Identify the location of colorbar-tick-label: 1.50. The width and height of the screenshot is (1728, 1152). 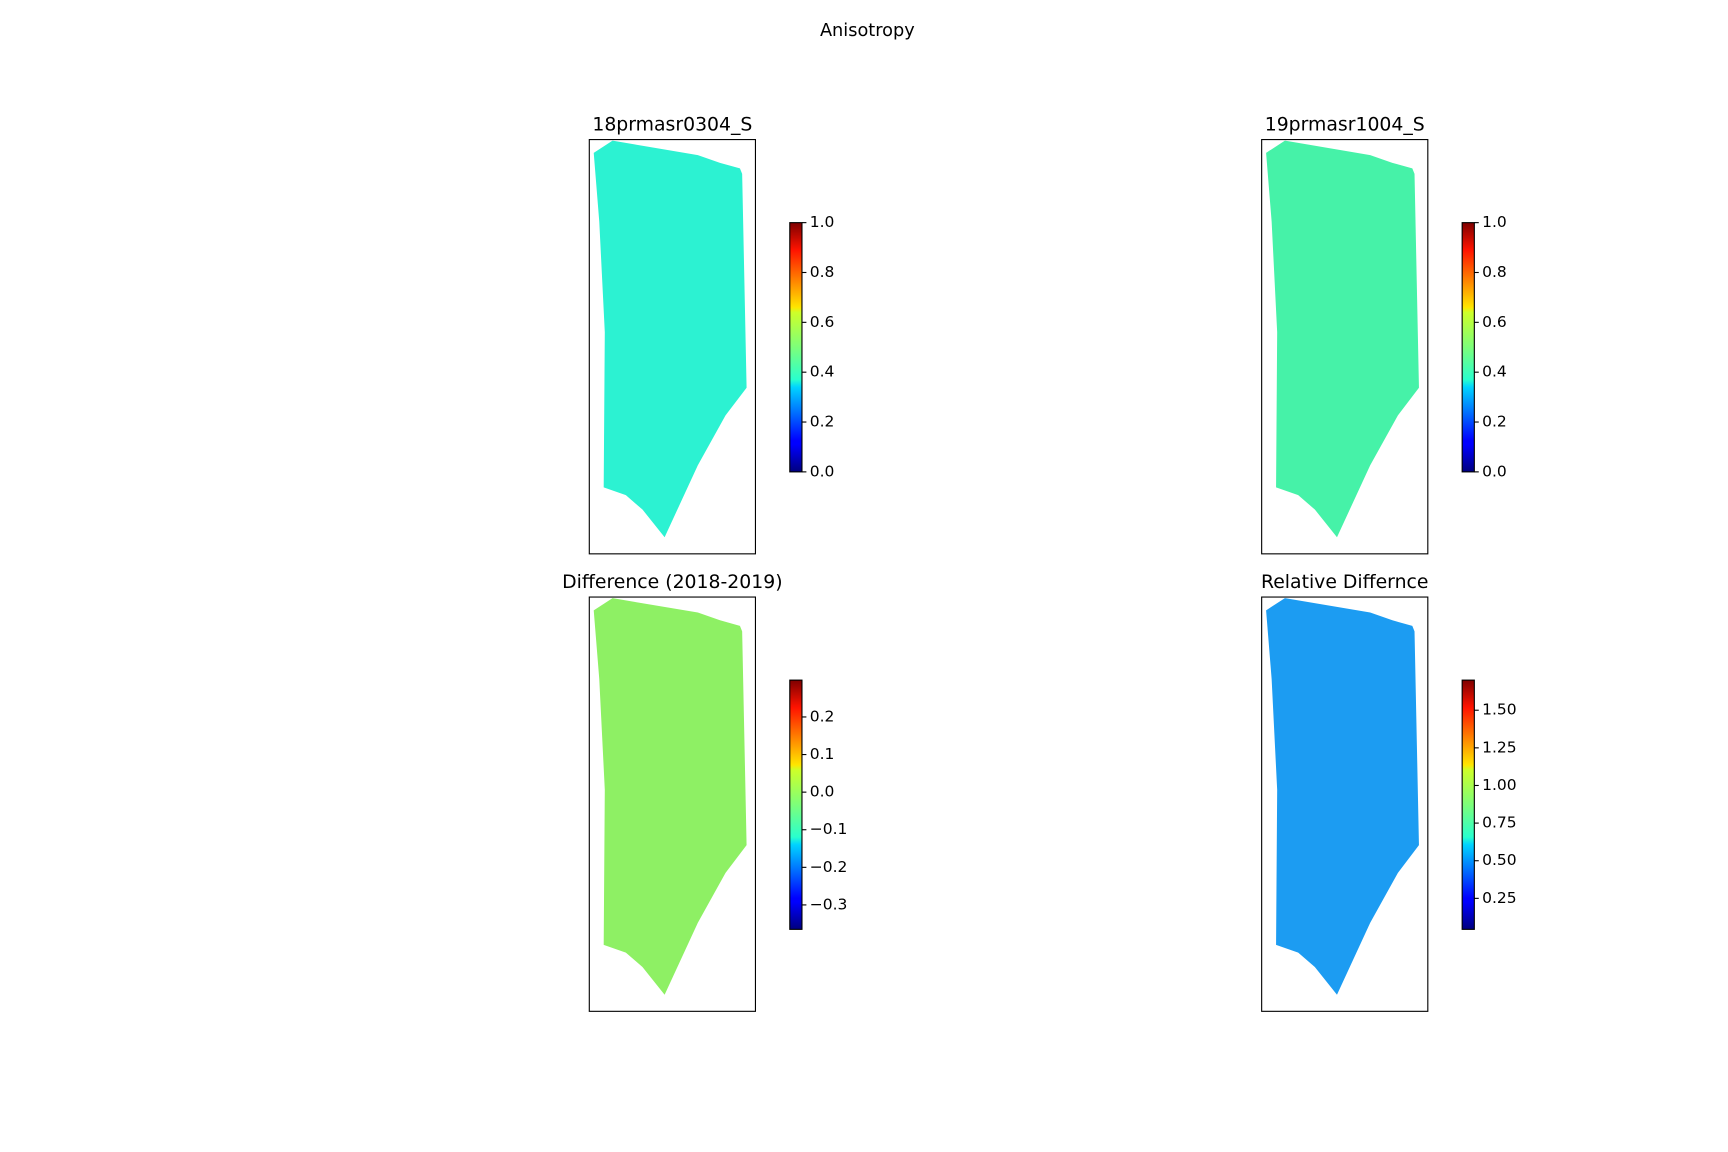
(1499, 710).